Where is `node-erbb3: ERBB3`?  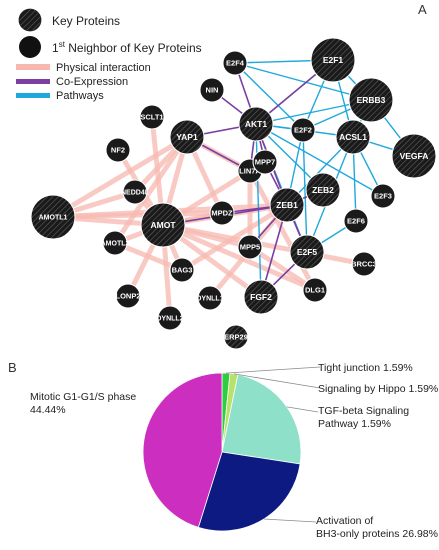
node-erbb3: ERBB3 is located at coordinates (371, 100).